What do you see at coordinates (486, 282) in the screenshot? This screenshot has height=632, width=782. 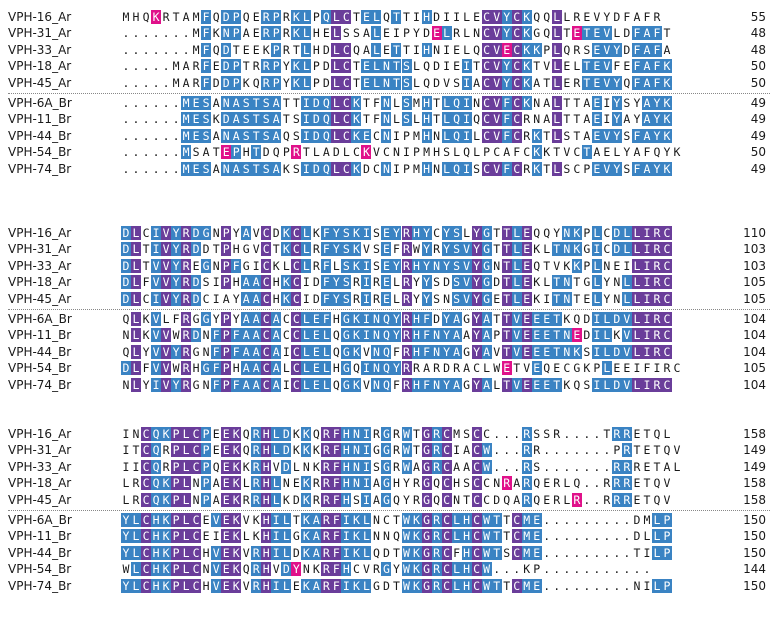 I see `residue: G` at bounding box center [486, 282].